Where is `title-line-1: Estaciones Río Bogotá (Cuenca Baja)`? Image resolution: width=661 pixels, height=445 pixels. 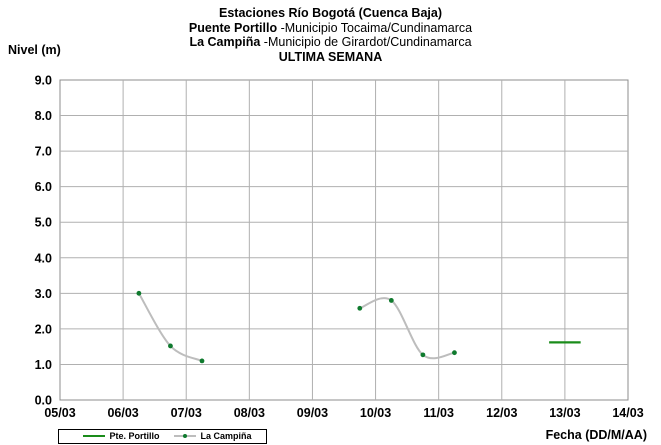
title-line-1: Estaciones Río Bogotá (Cuenca Baja) is located at coordinates (330, 13).